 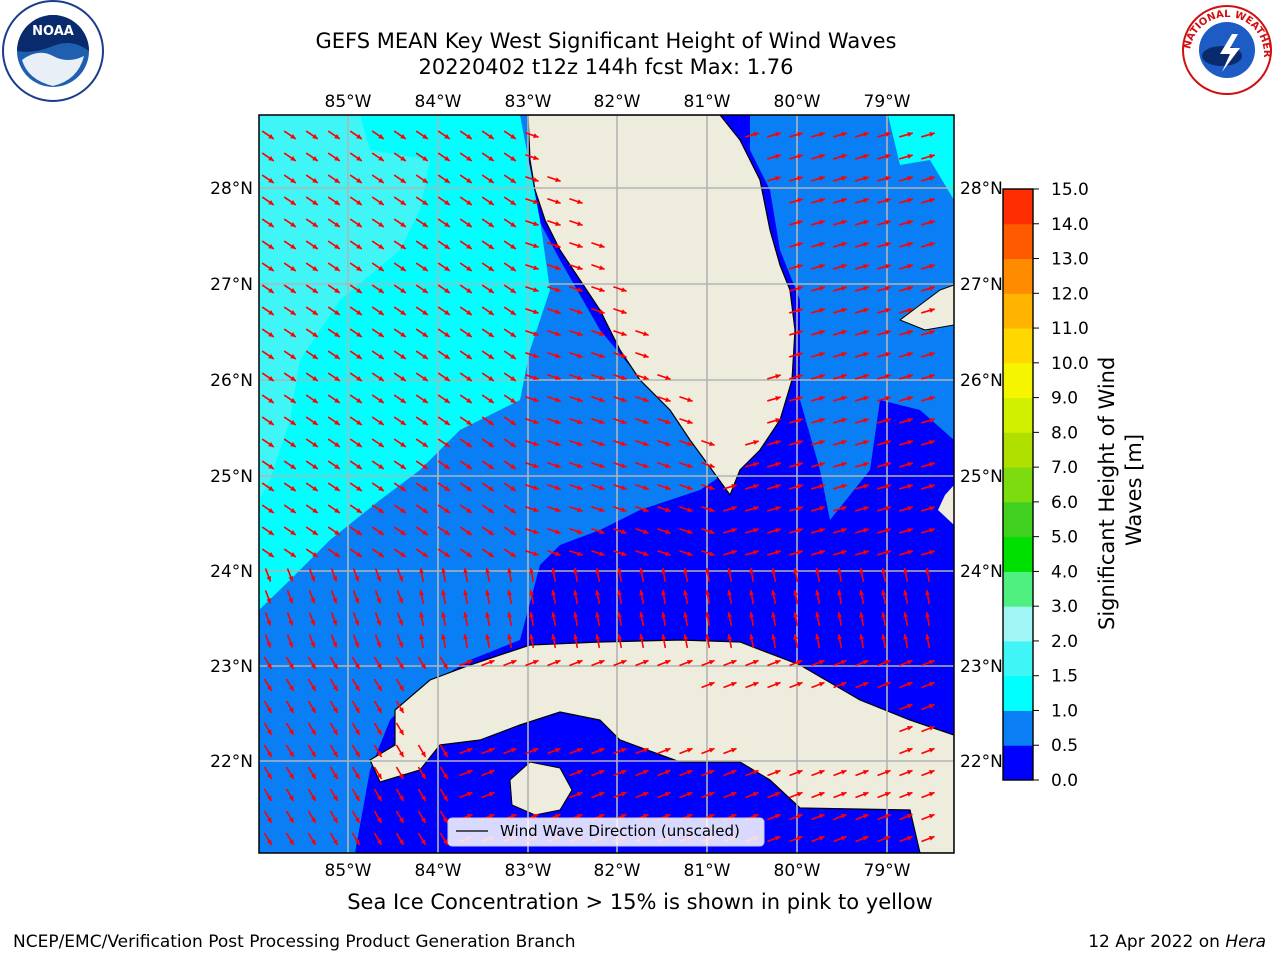 What do you see at coordinates (1064, 781) in the screenshot?
I see `colorbar-tick-label: 0.0` at bounding box center [1064, 781].